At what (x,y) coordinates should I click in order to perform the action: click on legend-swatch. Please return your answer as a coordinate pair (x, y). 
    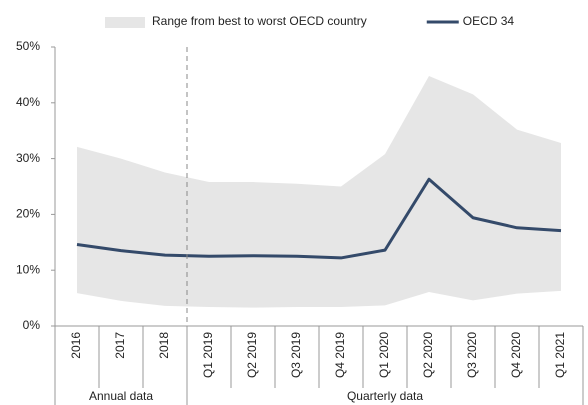
    Looking at the image, I should click on (125, 22).